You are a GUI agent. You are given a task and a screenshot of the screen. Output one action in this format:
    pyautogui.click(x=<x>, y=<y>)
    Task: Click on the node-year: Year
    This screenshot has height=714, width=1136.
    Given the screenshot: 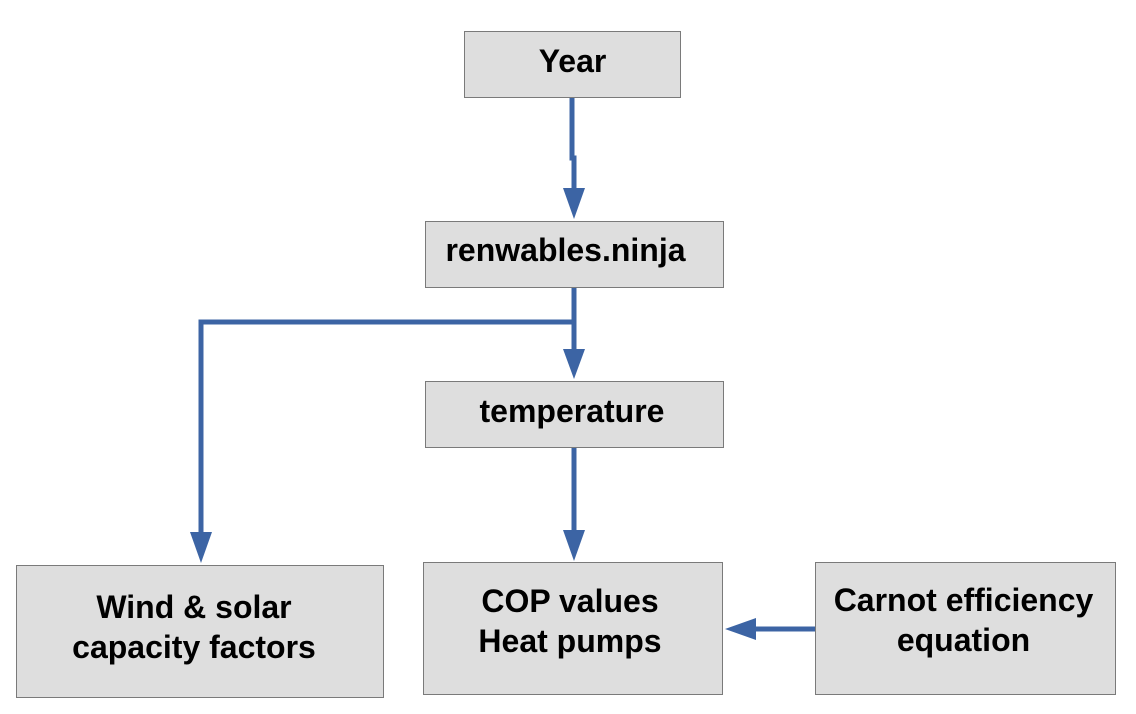 What is the action you would take?
    pyautogui.click(x=572, y=64)
    